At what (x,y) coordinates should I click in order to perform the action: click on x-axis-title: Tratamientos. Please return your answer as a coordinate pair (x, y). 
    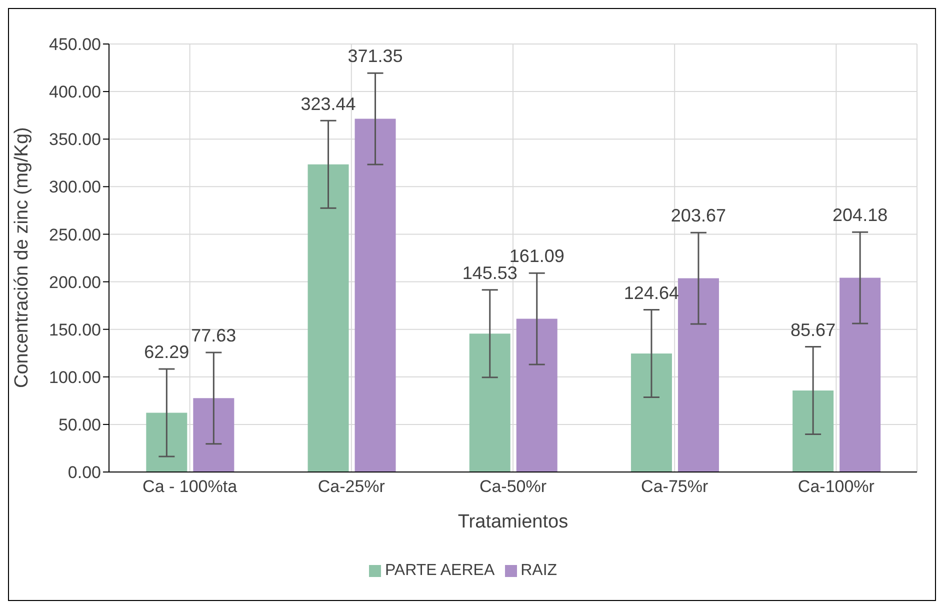
    Looking at the image, I should click on (513, 521).